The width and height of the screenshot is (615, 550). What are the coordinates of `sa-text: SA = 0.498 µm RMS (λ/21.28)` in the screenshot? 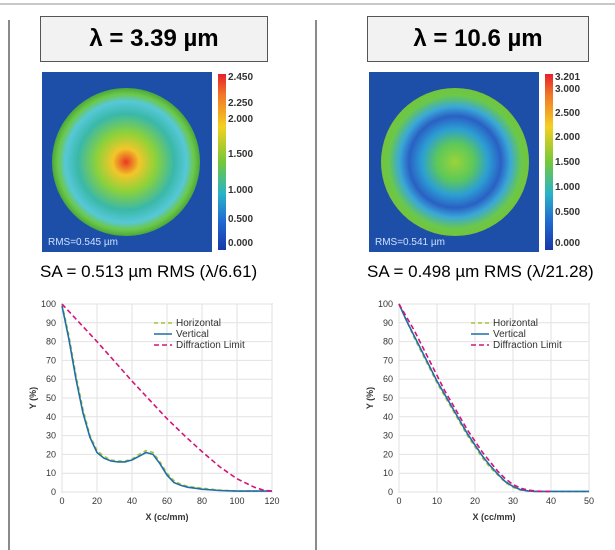 It's located at (480, 271).